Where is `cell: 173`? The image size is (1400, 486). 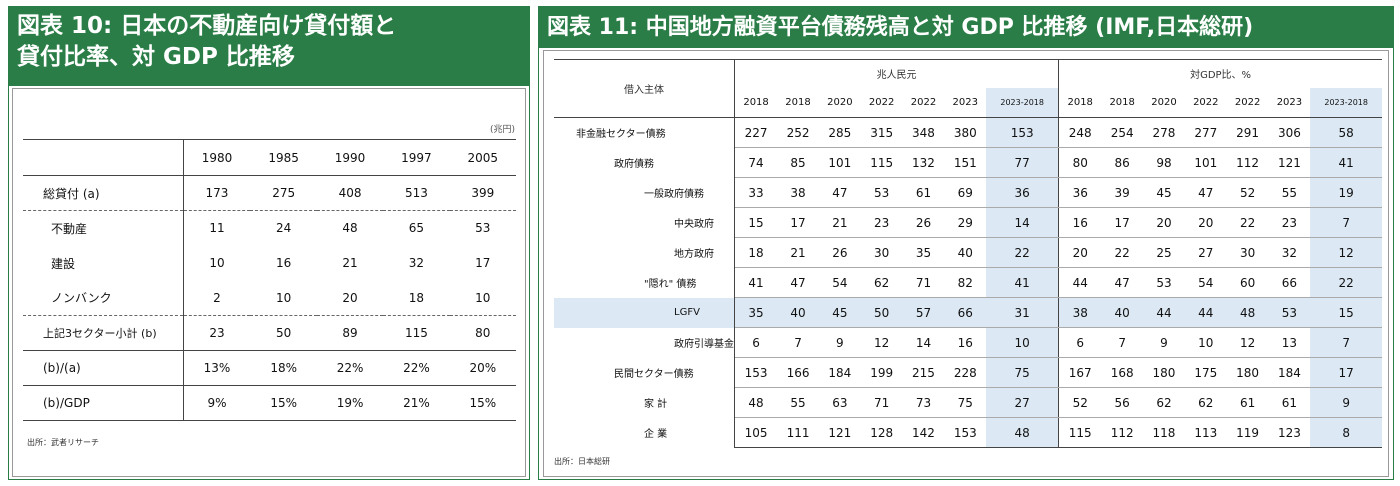 cell: 173 is located at coordinates (217, 193).